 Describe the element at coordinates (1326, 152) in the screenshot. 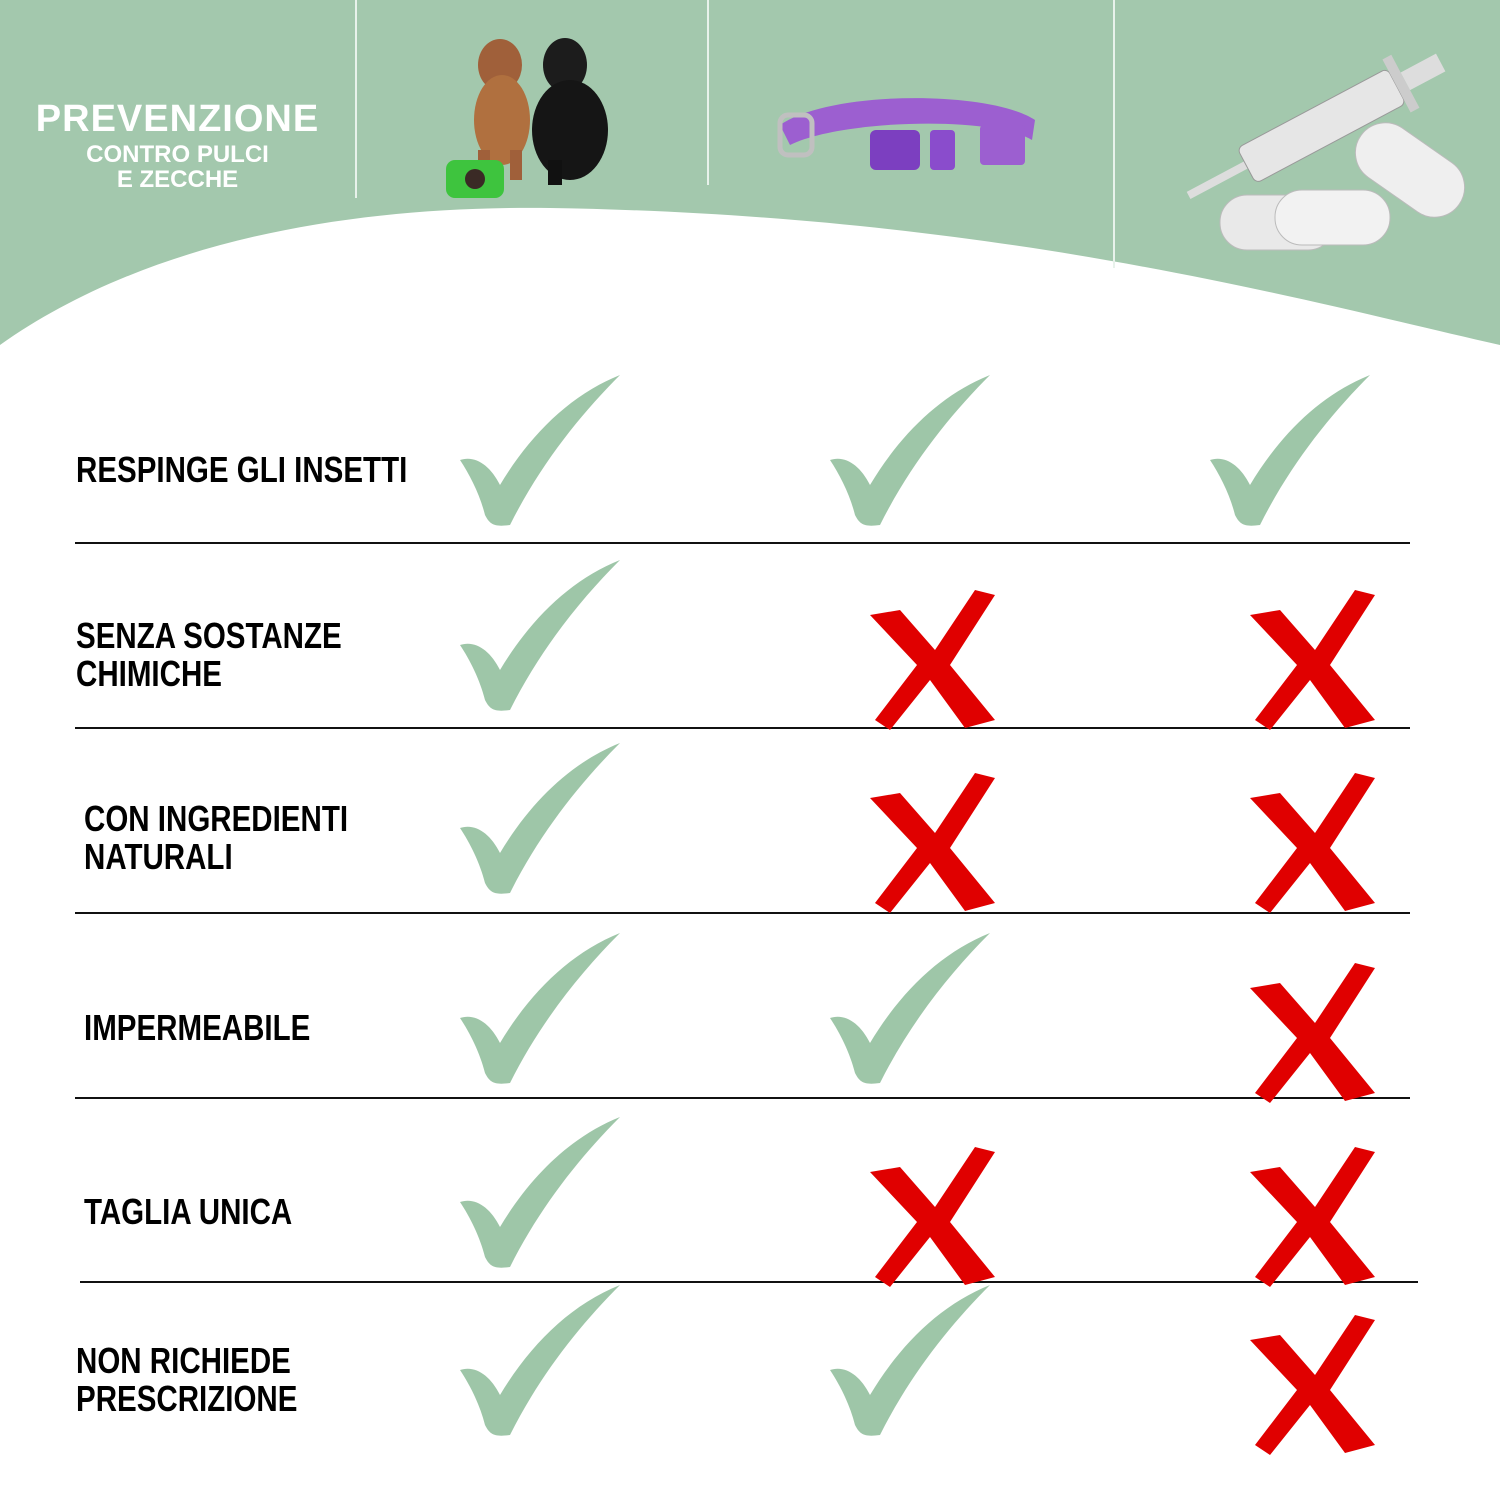

I see `syringe-and-pills-image` at that location.